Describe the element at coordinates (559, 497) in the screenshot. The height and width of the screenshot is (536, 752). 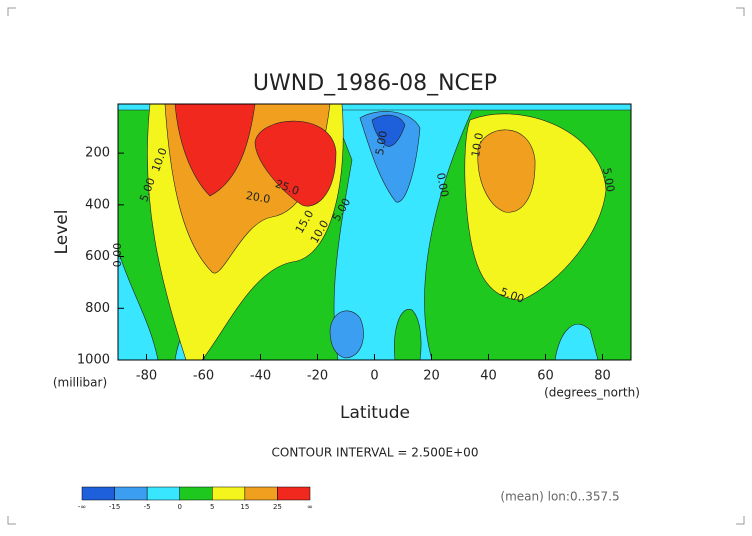
I see `footer-note: (mean) lon:0..357.5` at that location.